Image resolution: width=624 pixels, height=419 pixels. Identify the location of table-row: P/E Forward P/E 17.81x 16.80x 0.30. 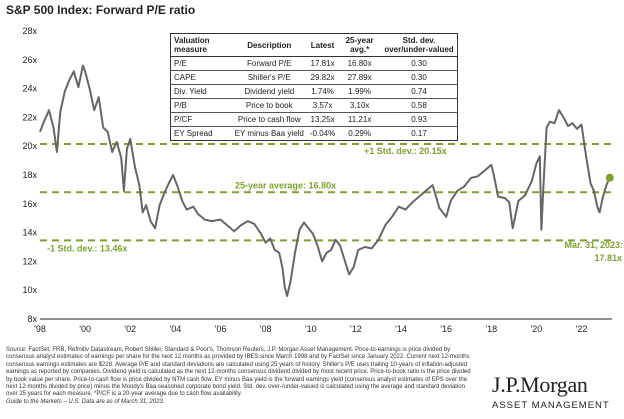
(314, 63).